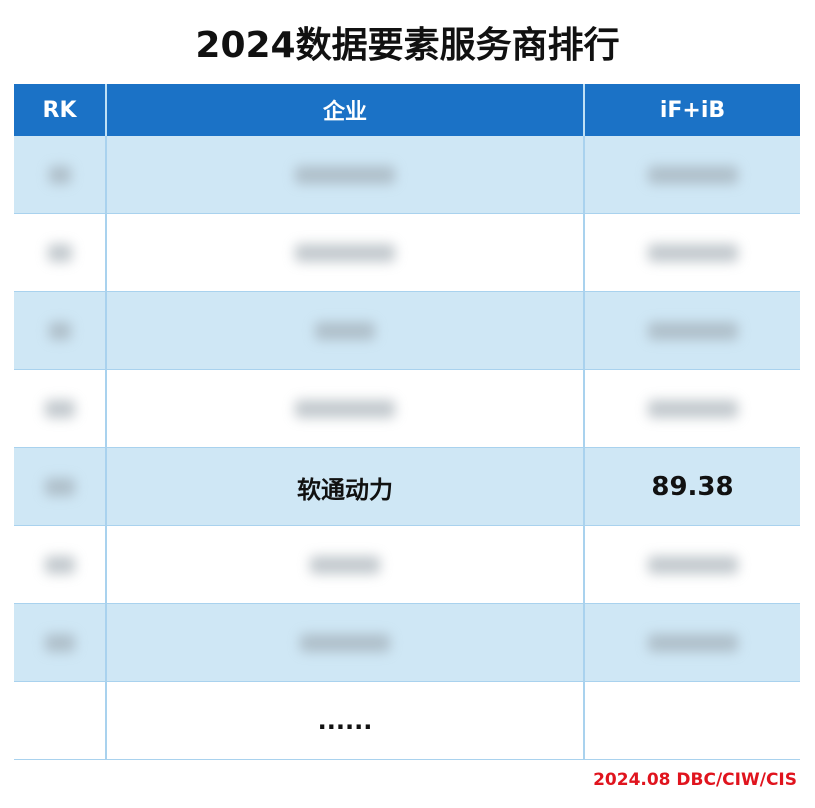  Describe the element at coordinates (692, 487) in the screenshot. I see `table-cell: 89.38` at that location.